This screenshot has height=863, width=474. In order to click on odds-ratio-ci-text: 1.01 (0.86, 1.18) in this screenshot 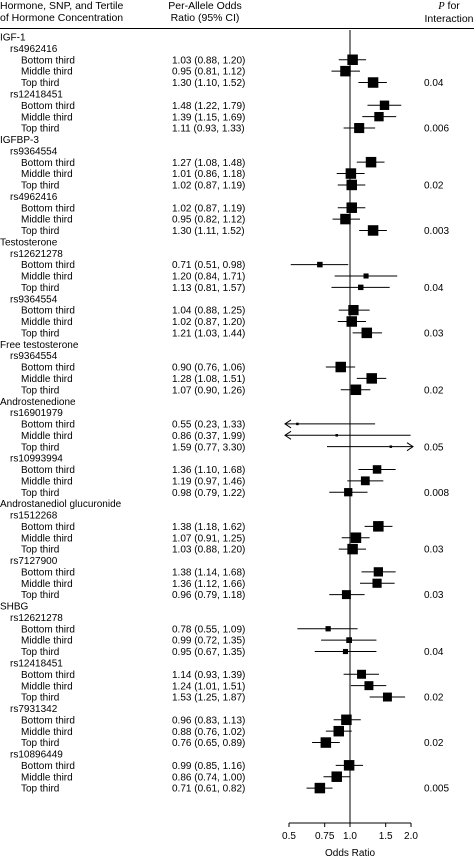, I will do `click(208, 174)`.